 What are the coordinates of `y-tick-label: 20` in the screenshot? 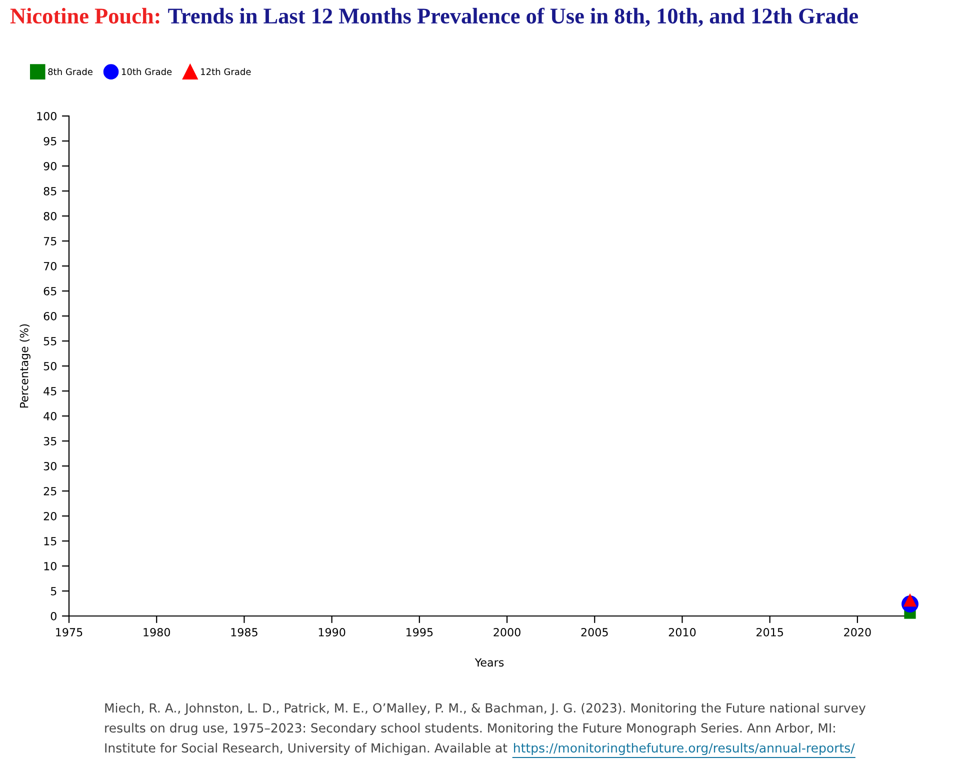 It's located at (50, 516).